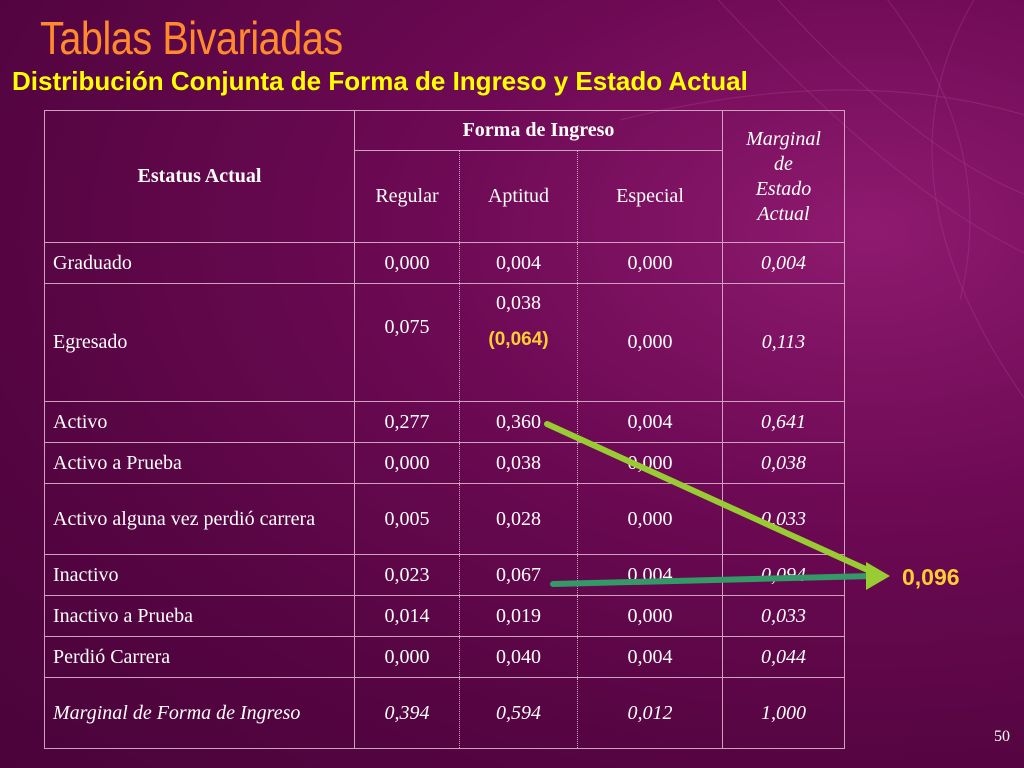  I want to click on marginal-header-line: Marginal, so click(783, 138).